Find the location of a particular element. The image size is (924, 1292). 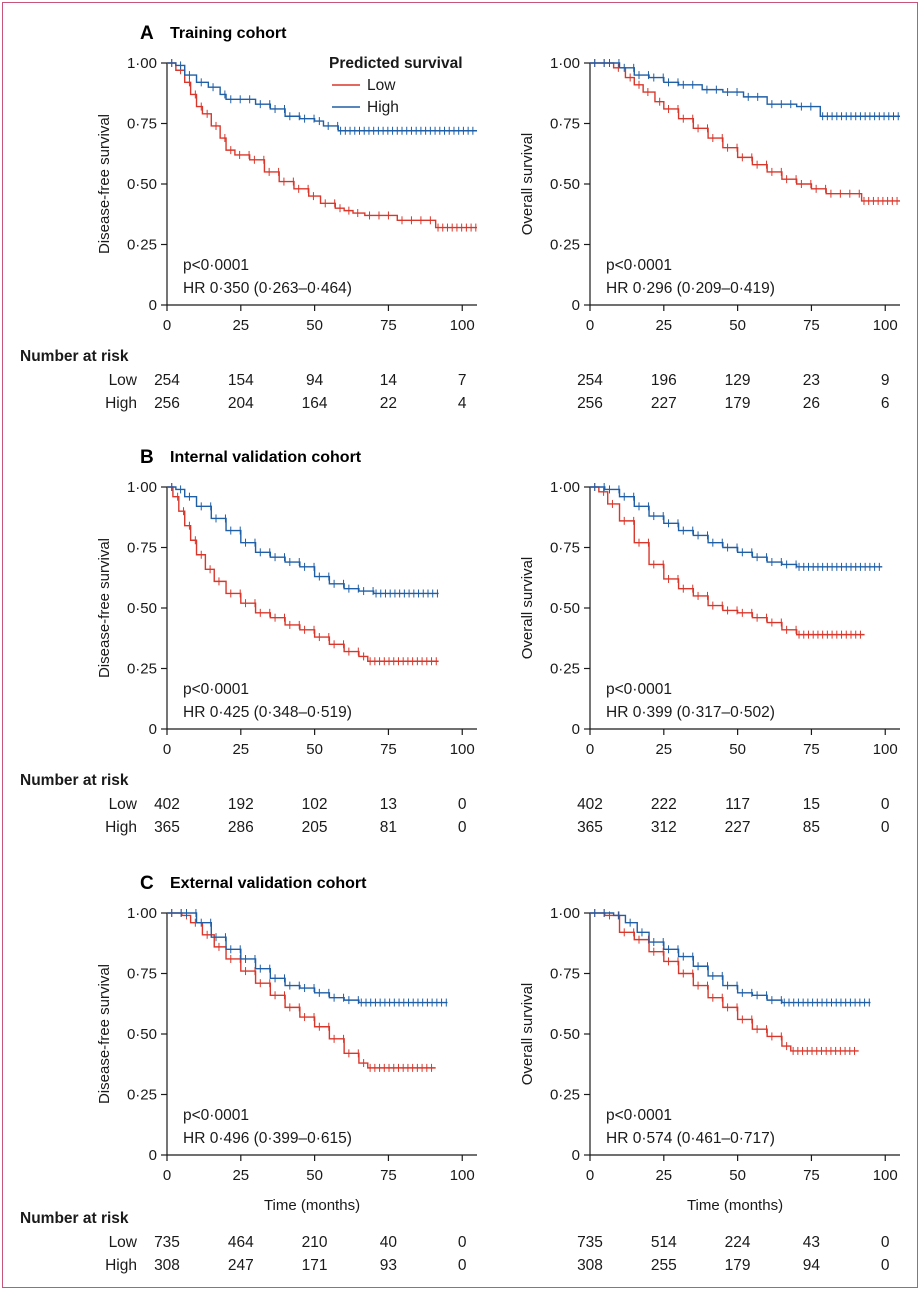

risk-high-value: 227 is located at coordinates (738, 827).